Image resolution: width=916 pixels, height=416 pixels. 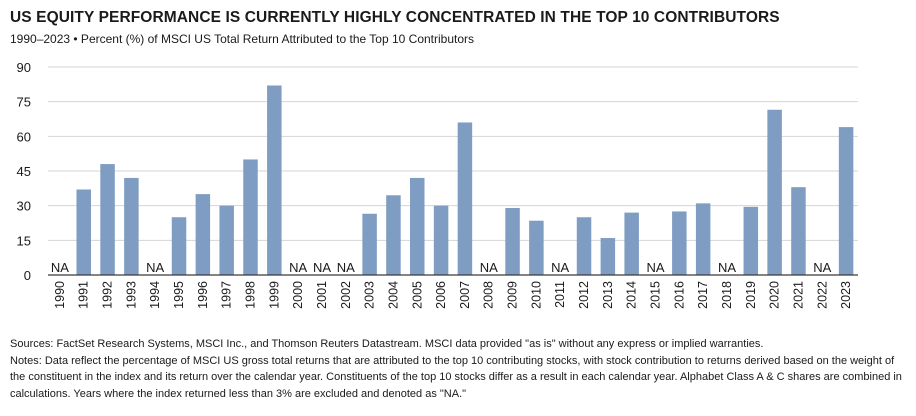 What do you see at coordinates (155, 295) in the screenshot?
I see `x-tick-label: 1994` at bounding box center [155, 295].